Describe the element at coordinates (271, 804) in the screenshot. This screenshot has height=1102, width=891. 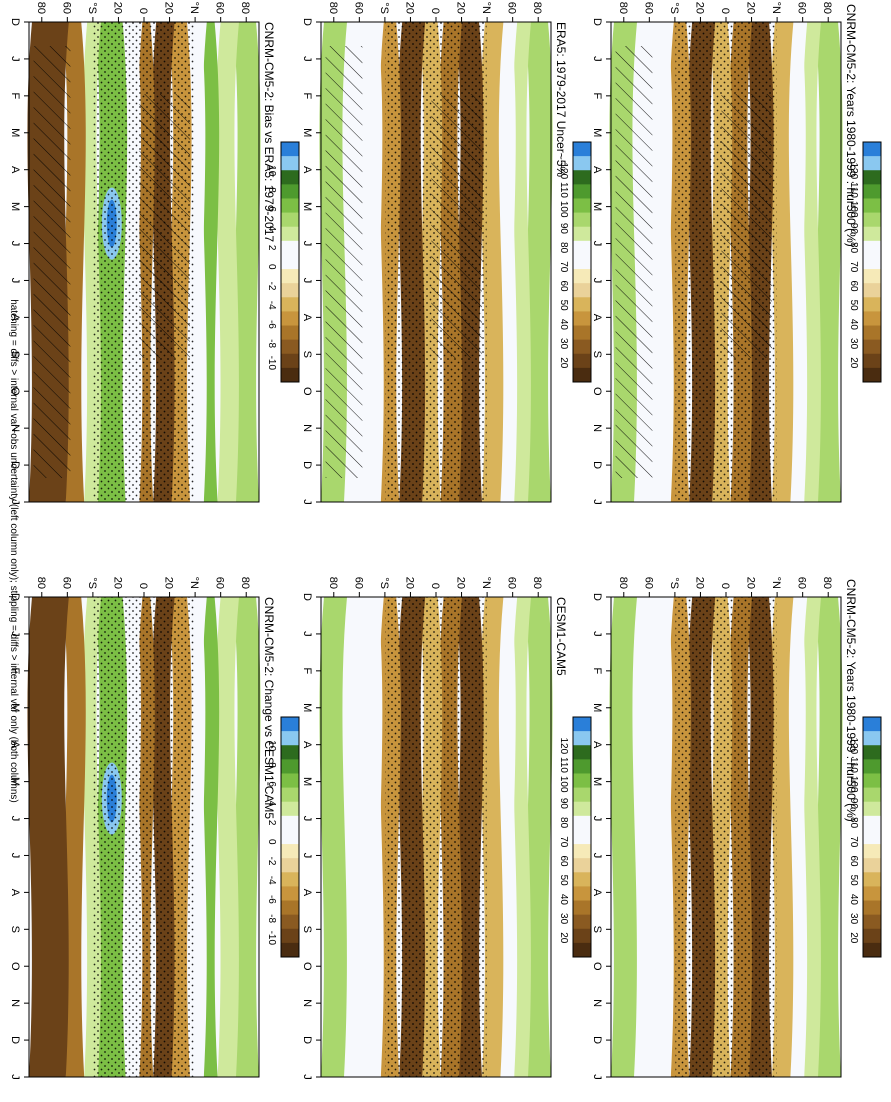
I see `colorbar-label: 4` at that location.